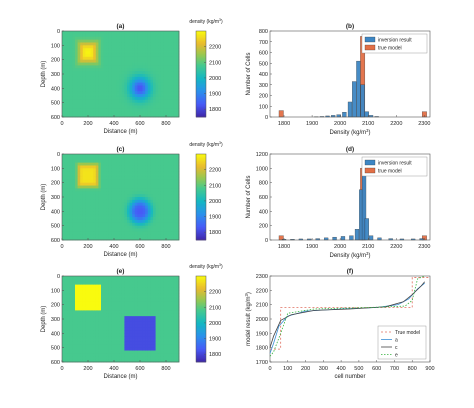 This screenshot has width=474, height=408. I want to click on y-tick-label: 600, so click(263, 54).